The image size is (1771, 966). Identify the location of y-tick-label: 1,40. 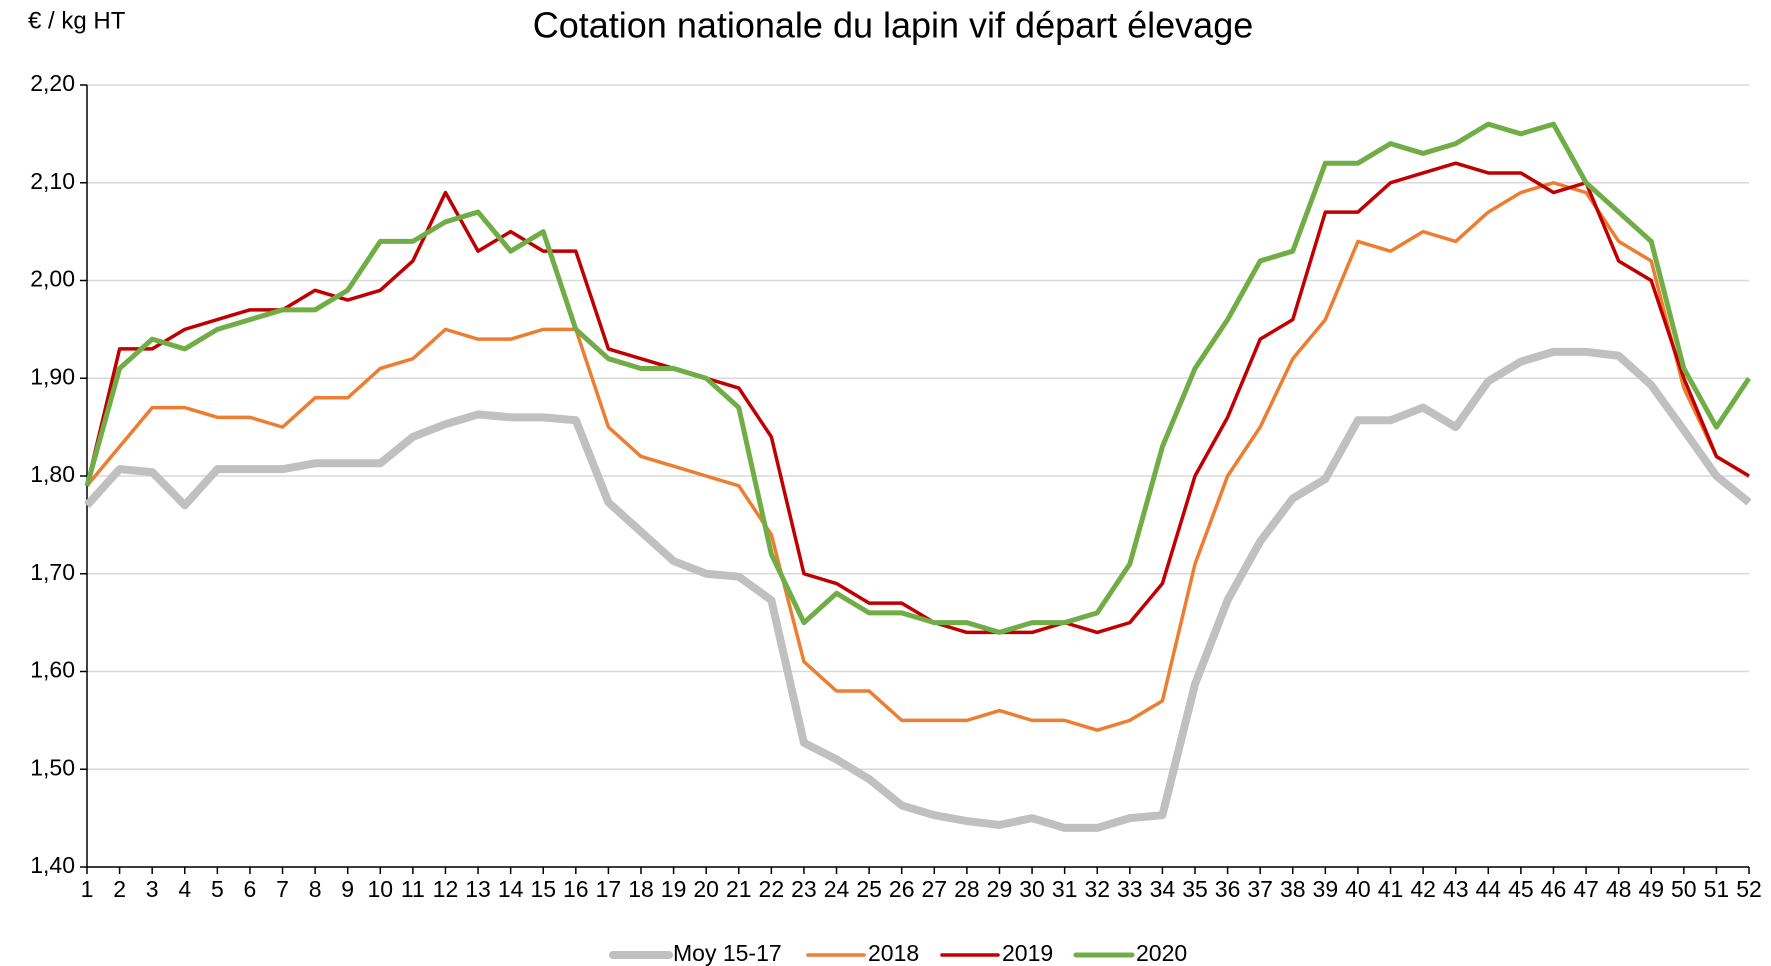
(52, 865).